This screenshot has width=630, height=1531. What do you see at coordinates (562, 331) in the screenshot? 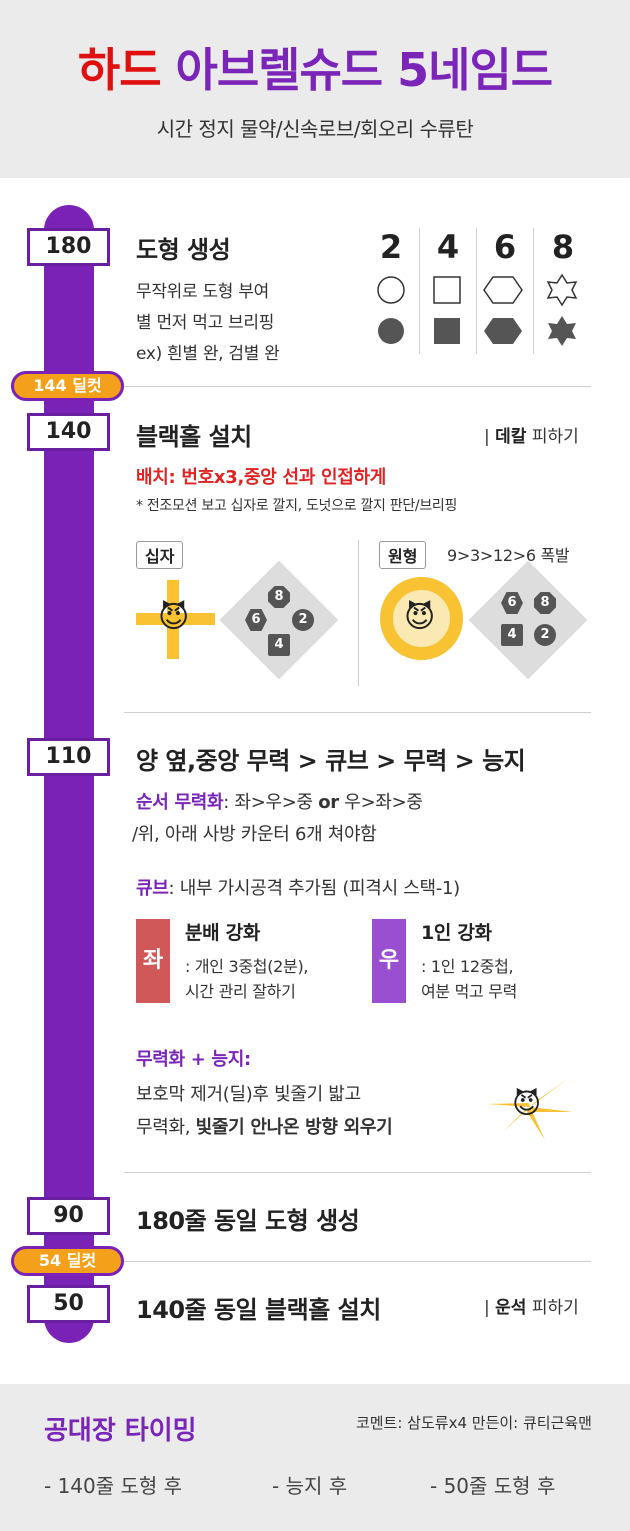
I see `black-star-icon` at bounding box center [562, 331].